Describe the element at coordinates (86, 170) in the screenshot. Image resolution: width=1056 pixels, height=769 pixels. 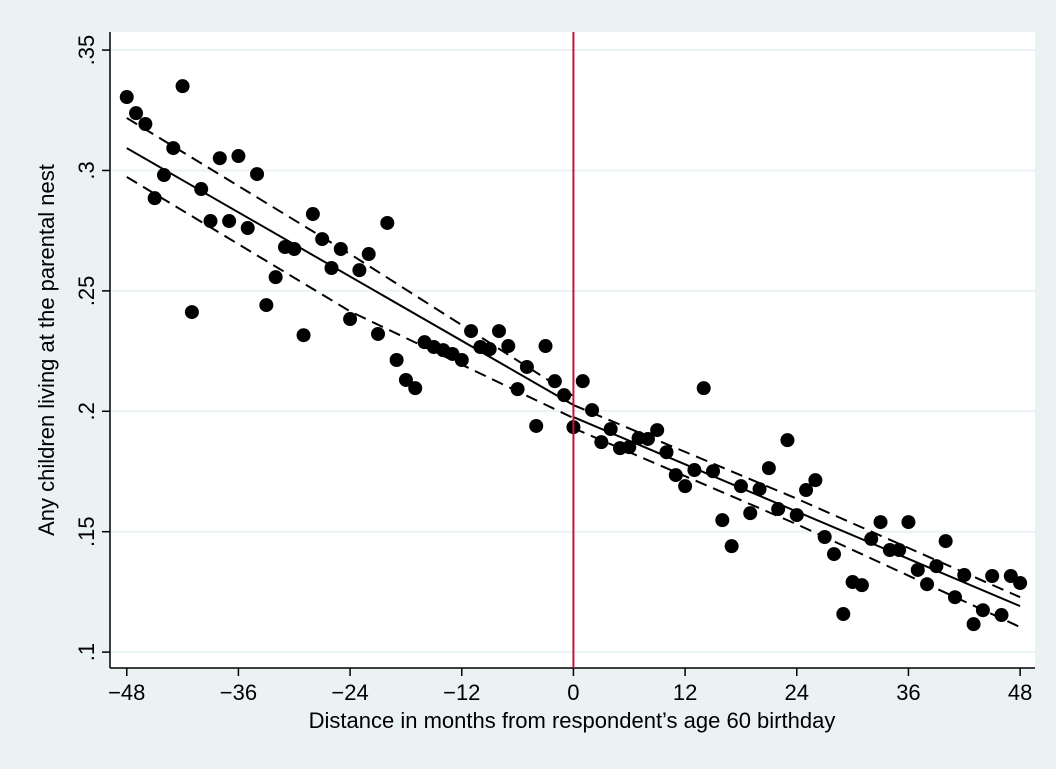
I see `y-tick-label: .3` at that location.